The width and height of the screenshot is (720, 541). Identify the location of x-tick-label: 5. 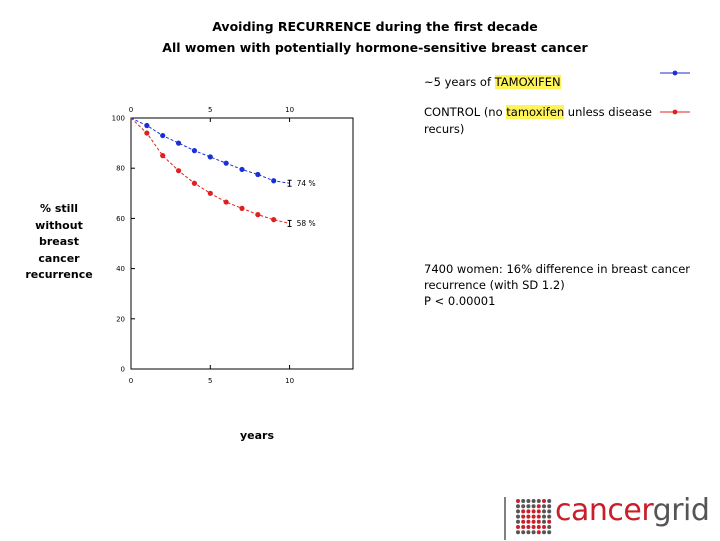
(210, 381).